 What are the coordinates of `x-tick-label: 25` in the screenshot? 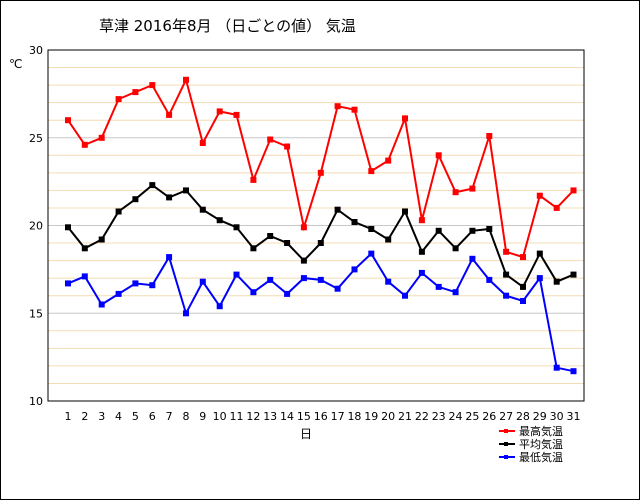 It's located at (472, 416).